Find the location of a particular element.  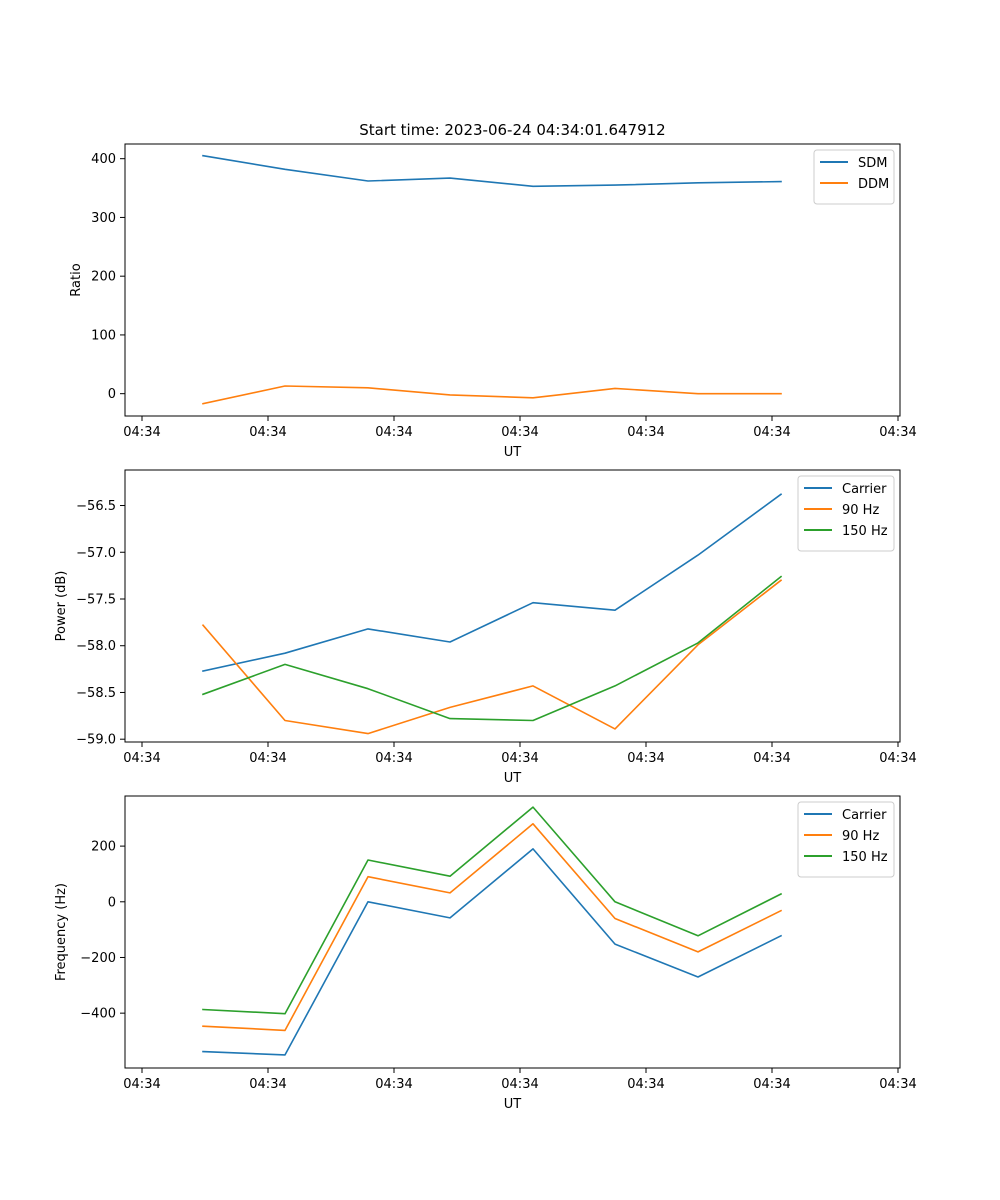

series-line-sdm is located at coordinates (492, 171).